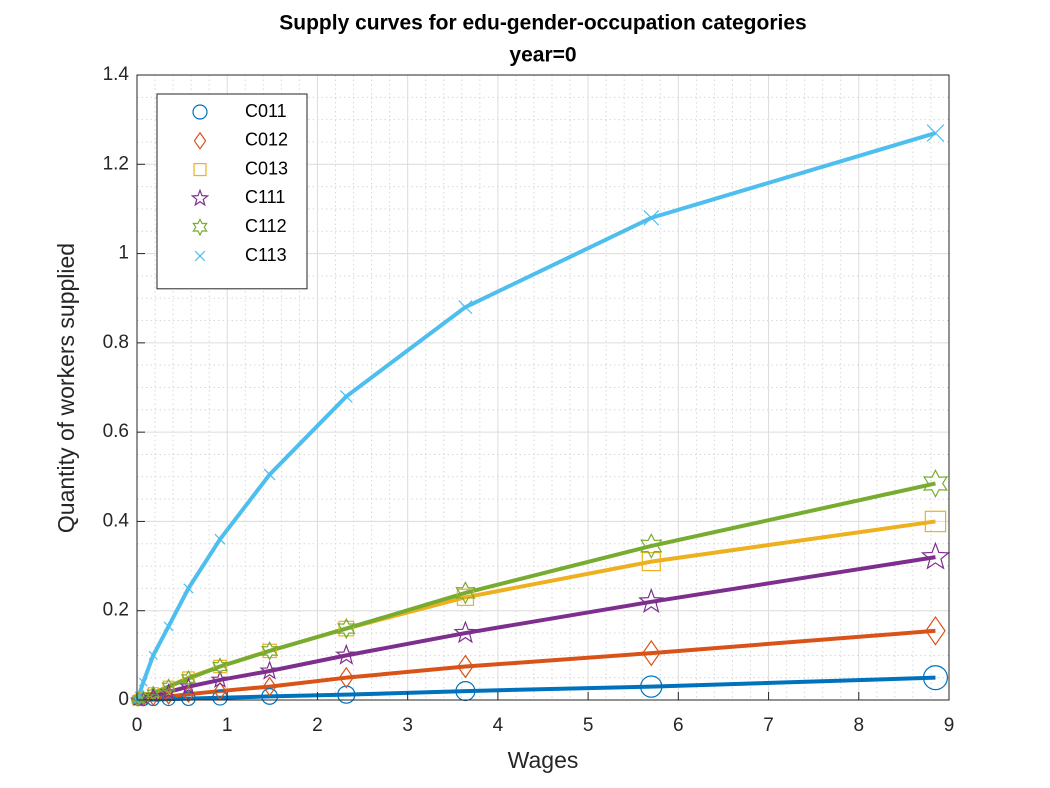  I want to click on legend-label: C113, so click(266, 255).